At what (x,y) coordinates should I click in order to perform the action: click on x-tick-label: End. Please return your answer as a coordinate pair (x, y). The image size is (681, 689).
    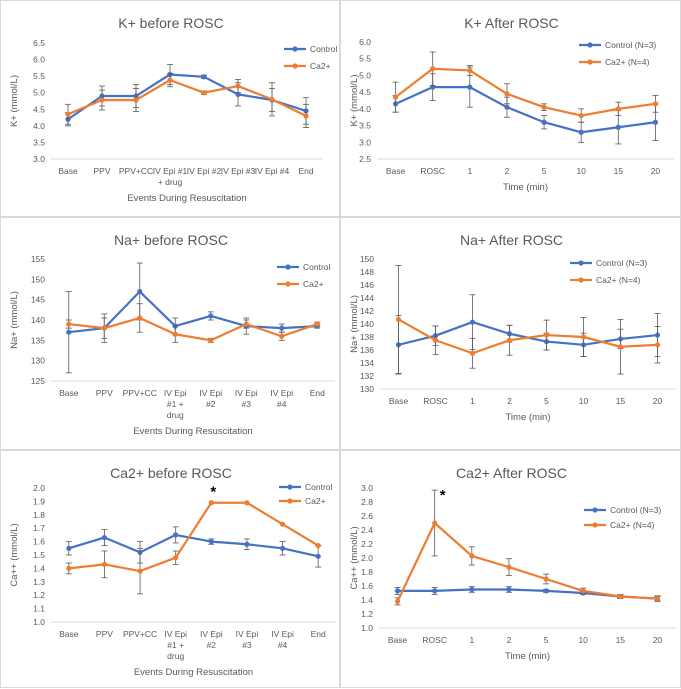
    Looking at the image, I should click on (305, 171).